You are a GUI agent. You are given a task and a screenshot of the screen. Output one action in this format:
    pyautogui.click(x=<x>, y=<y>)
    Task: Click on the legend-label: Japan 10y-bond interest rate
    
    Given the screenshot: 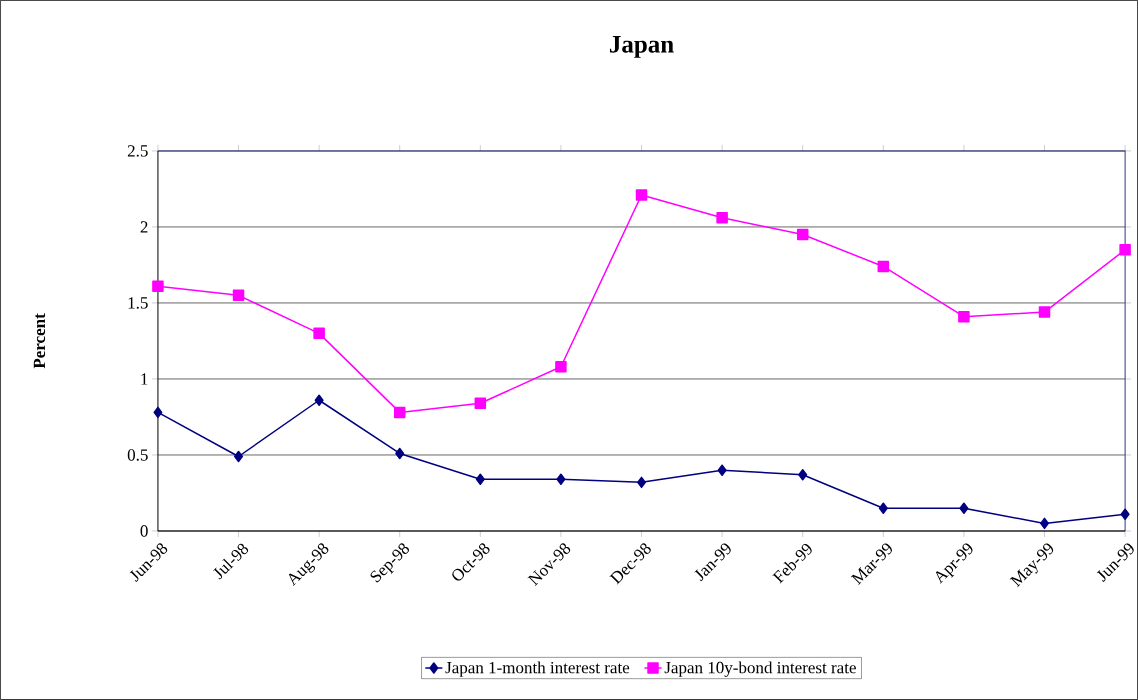 What is the action you would take?
    pyautogui.click(x=760, y=669)
    